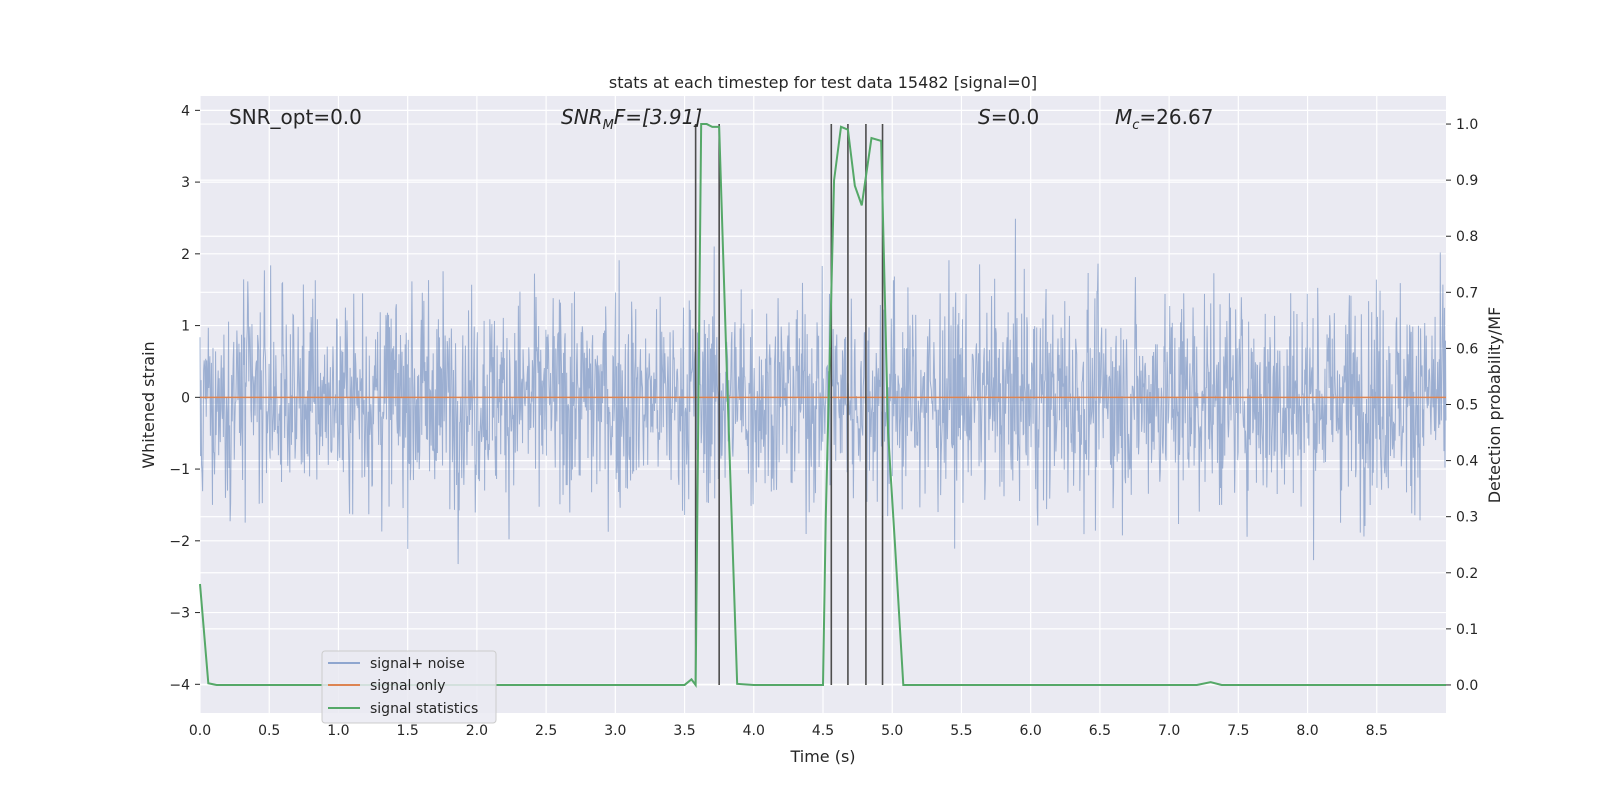 The image size is (1600, 800). What do you see at coordinates (179, 470) in the screenshot?
I see `y-tick-label-left: −1` at bounding box center [179, 470].